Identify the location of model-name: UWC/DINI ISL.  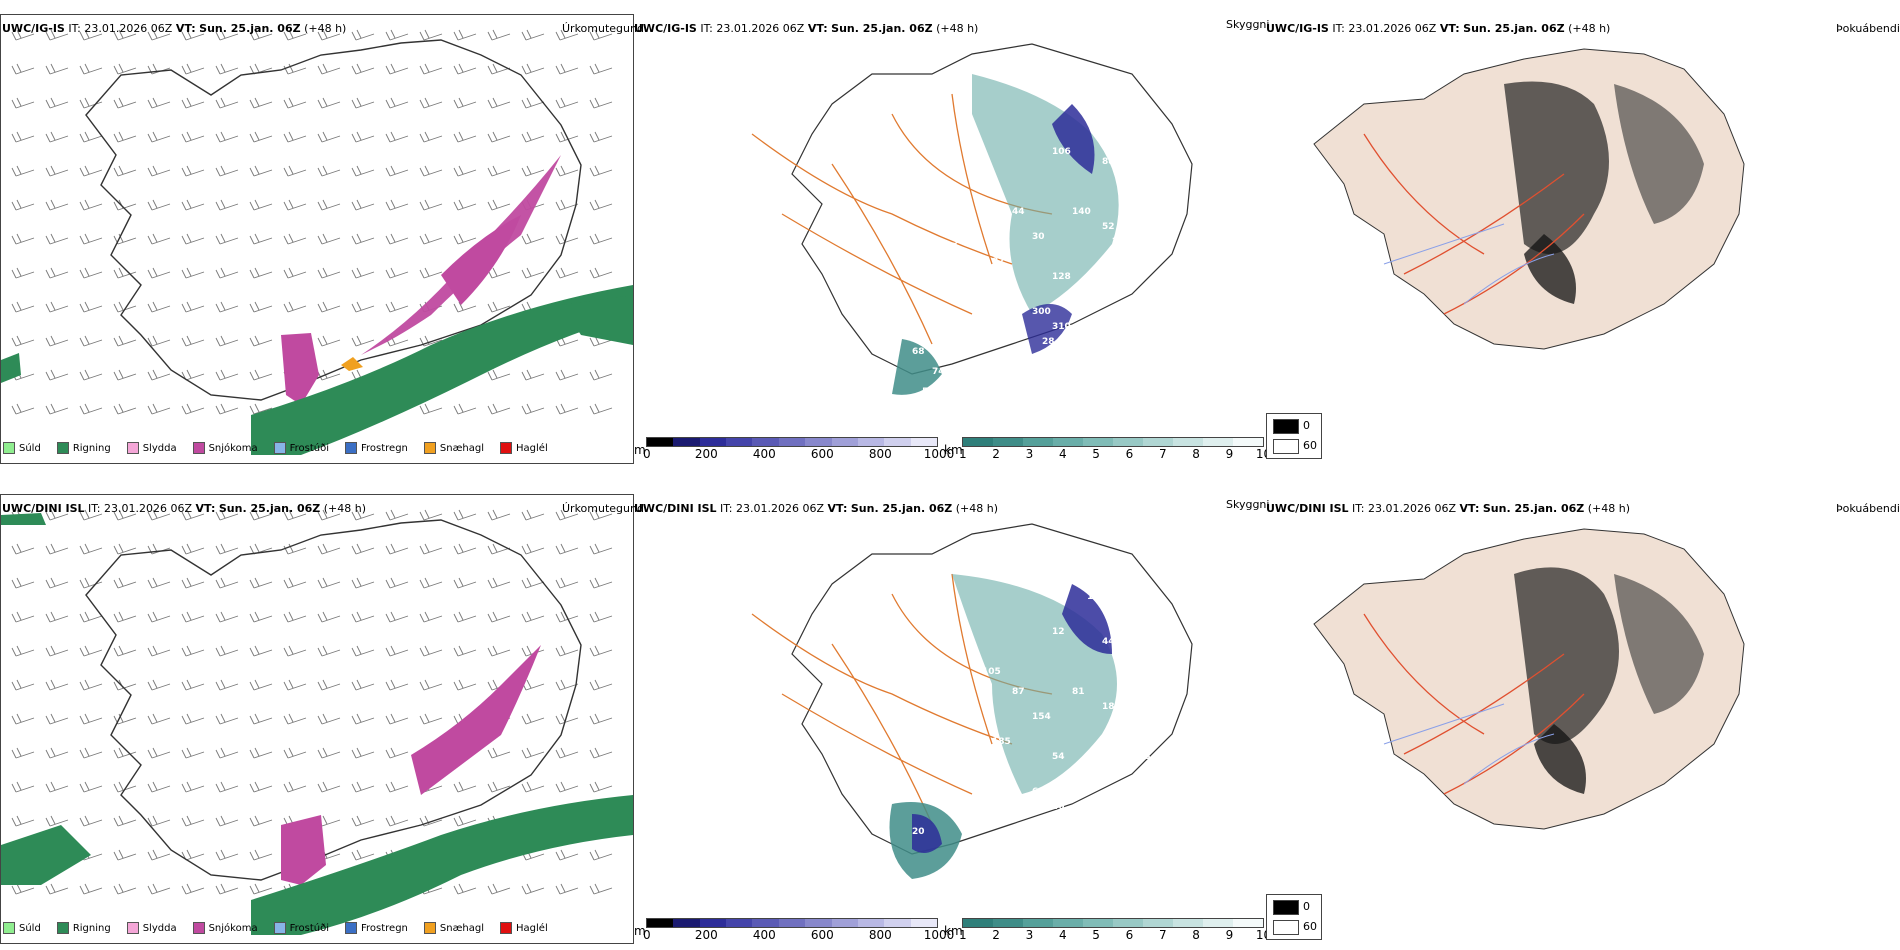
(43, 508).